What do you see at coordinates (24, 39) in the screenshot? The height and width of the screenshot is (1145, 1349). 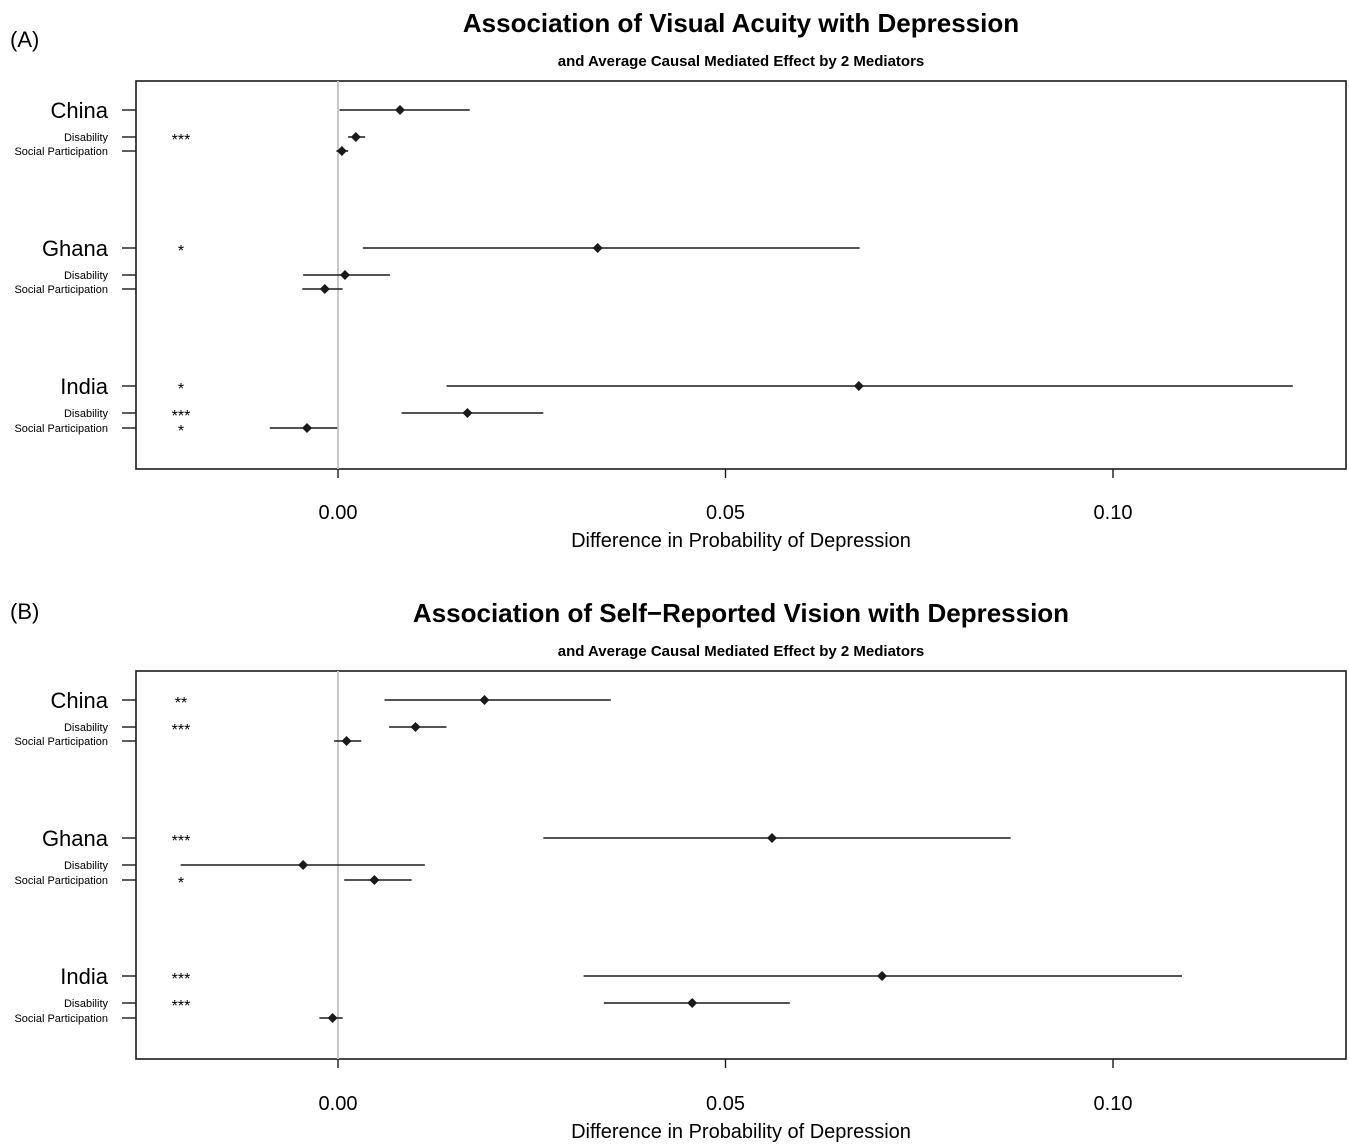 I see `panel-a-label: (A)` at bounding box center [24, 39].